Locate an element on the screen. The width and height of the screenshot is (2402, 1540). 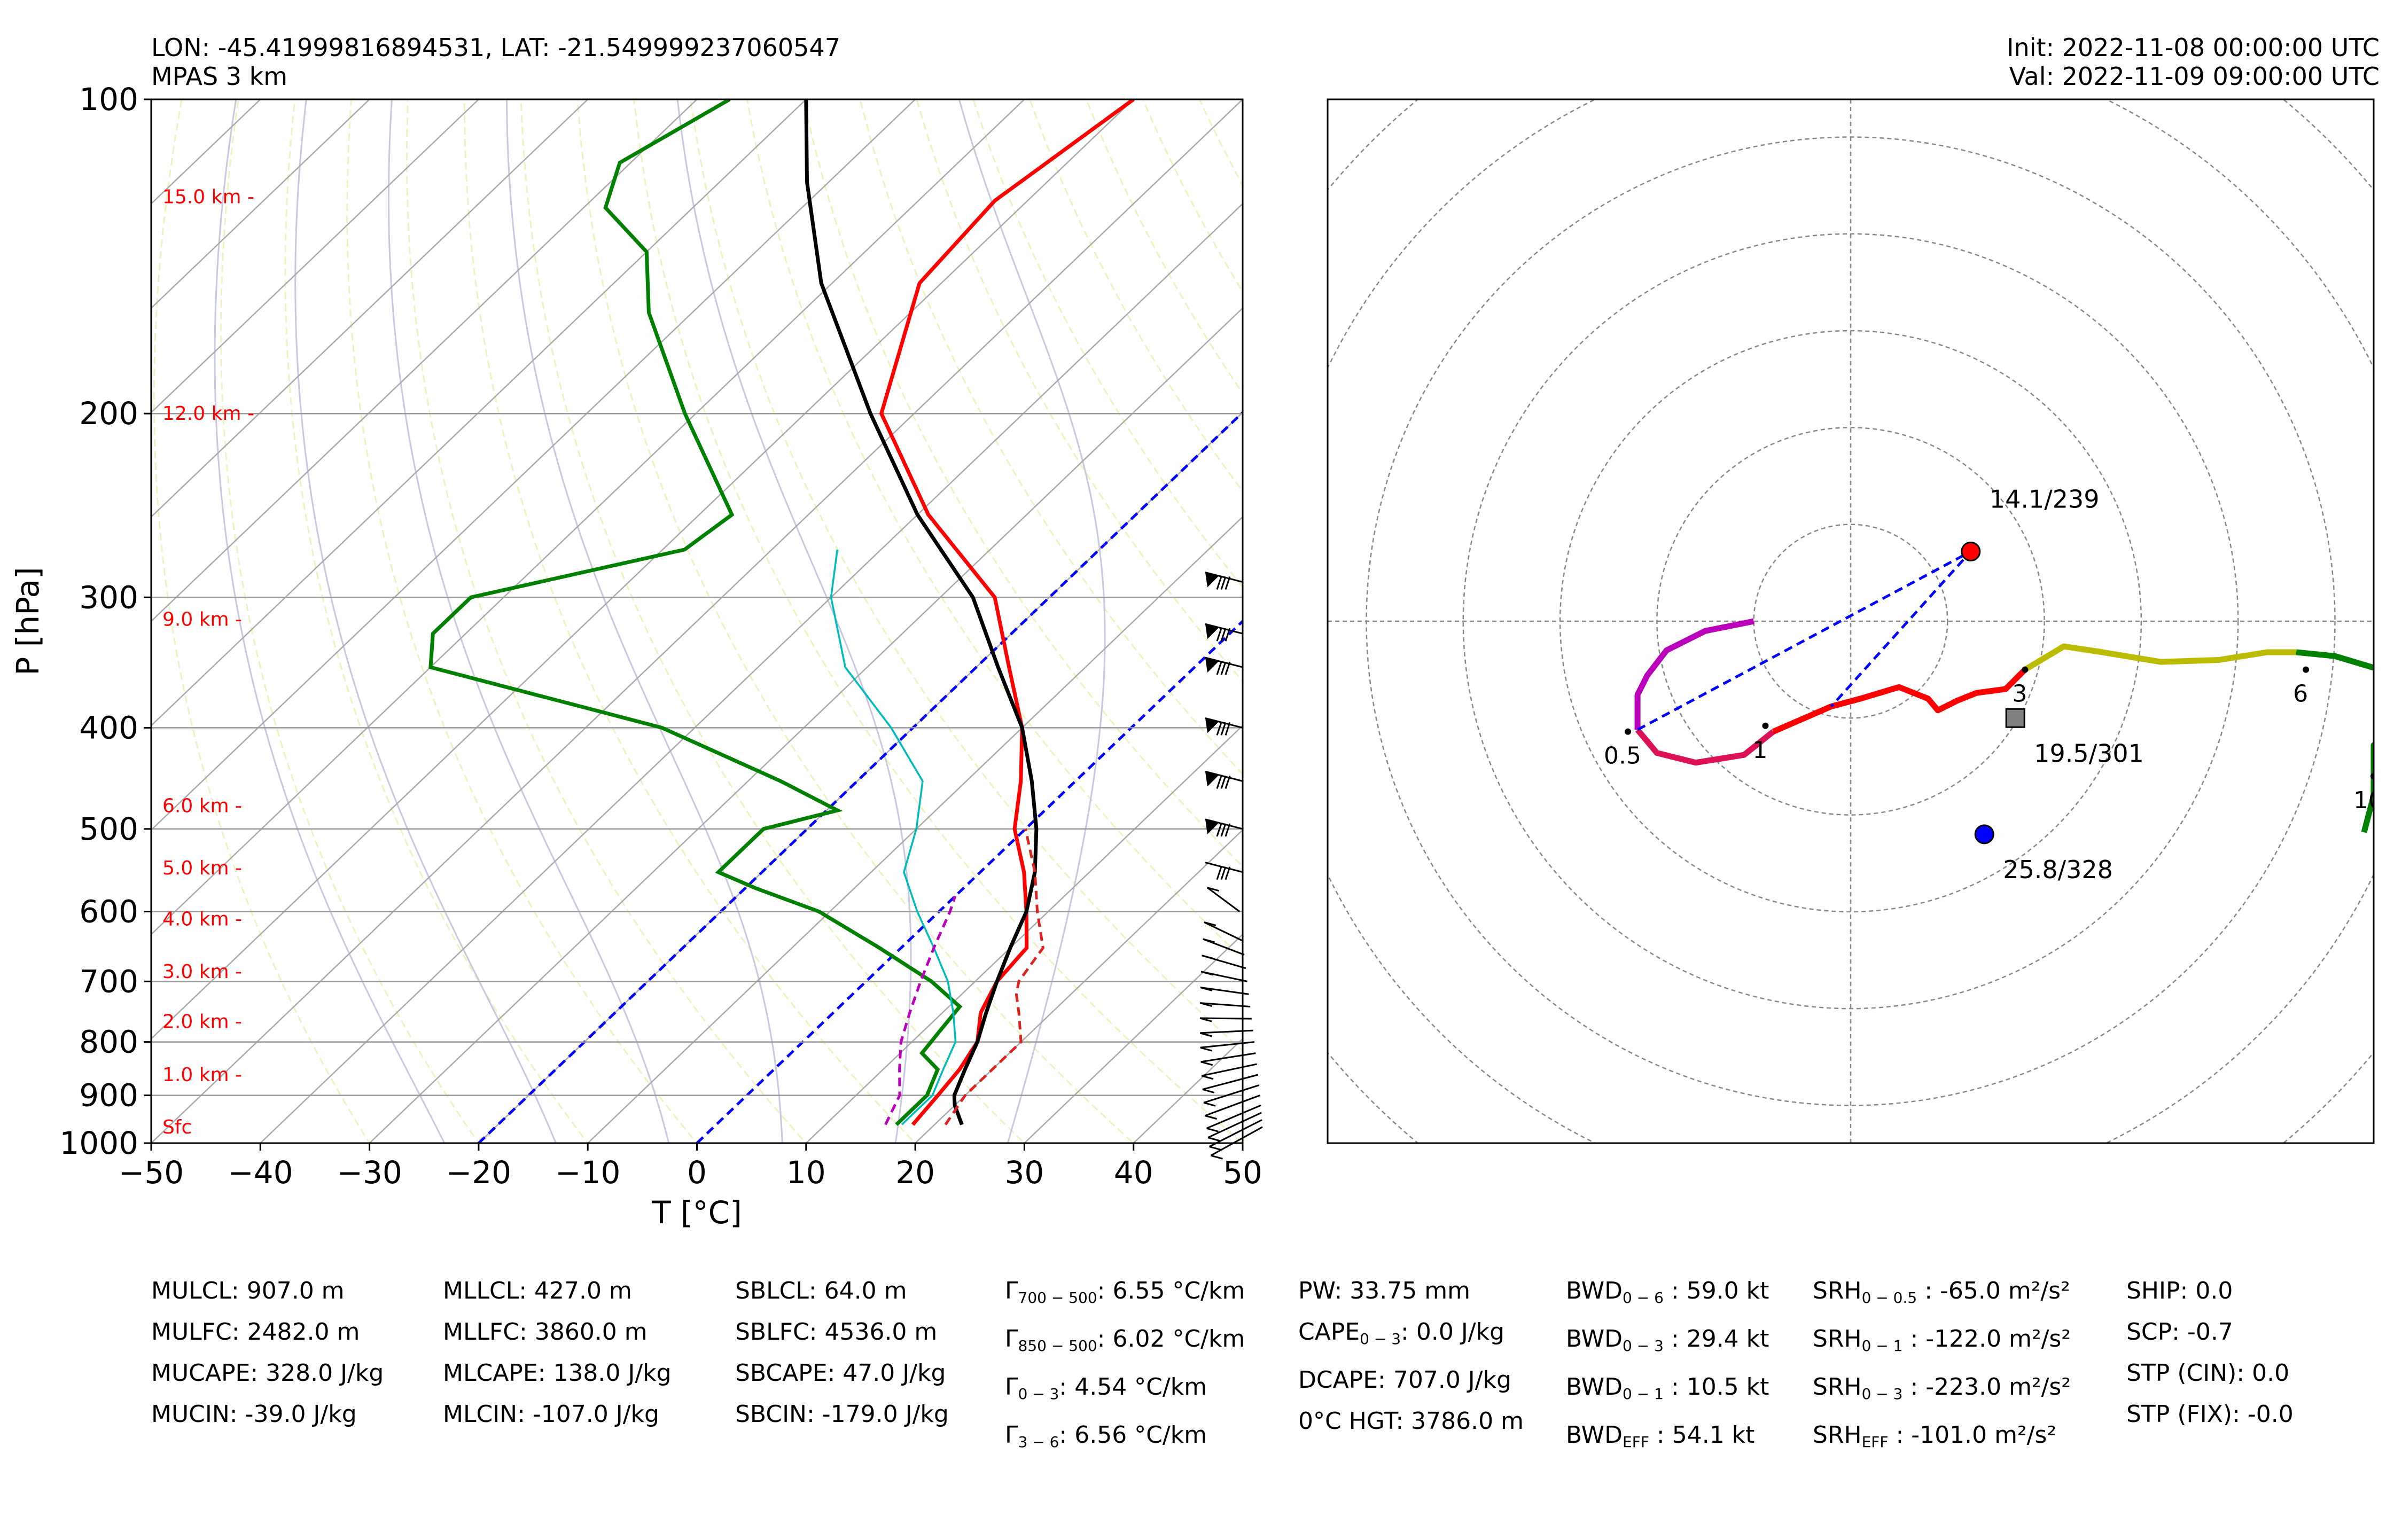
x-tick-label: 50 is located at coordinates (1242, 1172).